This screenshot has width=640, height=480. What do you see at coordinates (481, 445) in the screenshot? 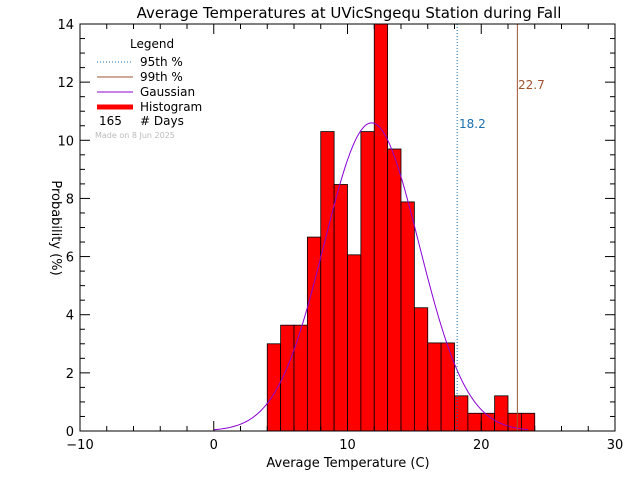
I see `x-tick-label: 20` at bounding box center [481, 445].